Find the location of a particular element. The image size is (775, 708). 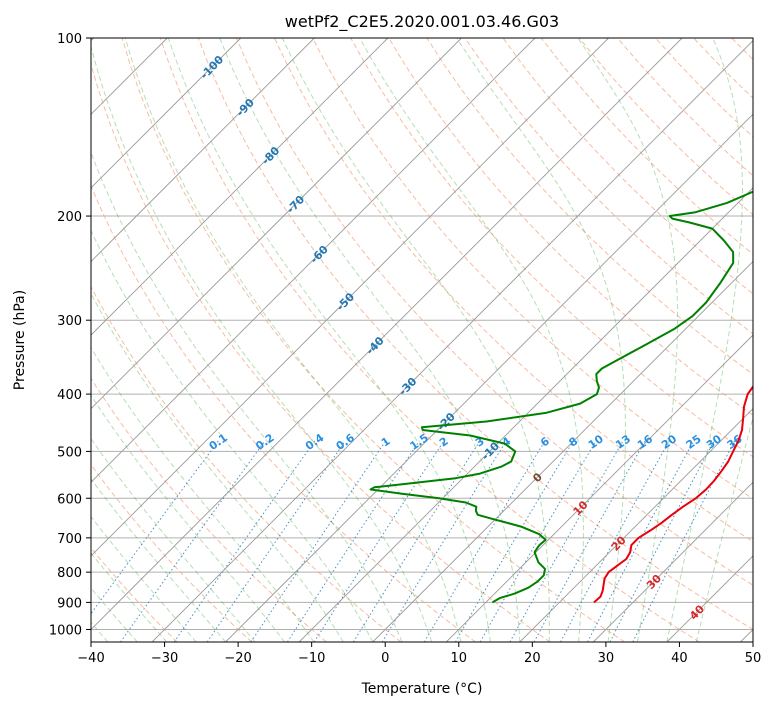

temperature-profile is located at coordinates (673, 494).